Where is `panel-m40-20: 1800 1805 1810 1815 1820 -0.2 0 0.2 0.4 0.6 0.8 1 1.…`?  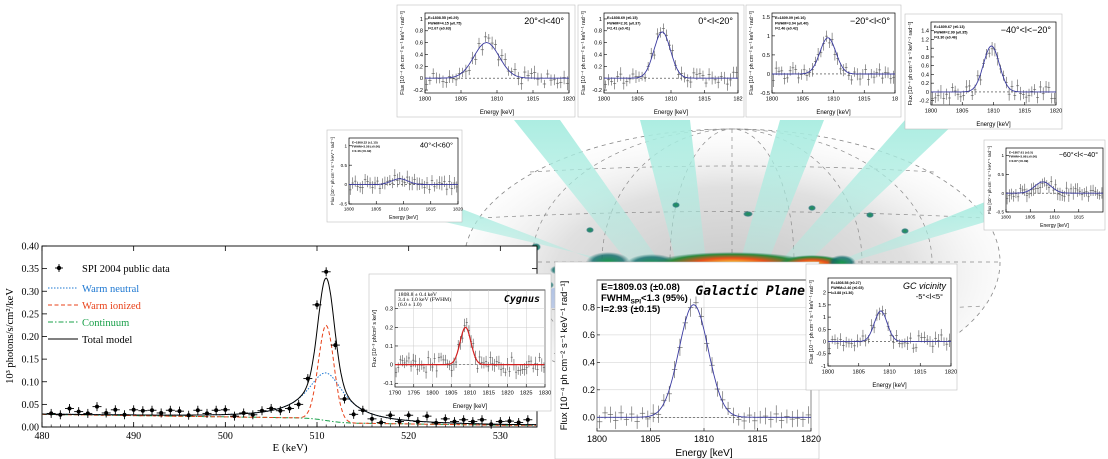 panel-m40-20: 1800 1805 1810 1815 1820 -0.2 0 0.2 0.4 0.6 0.8 1 1.… is located at coordinates (983, 71).